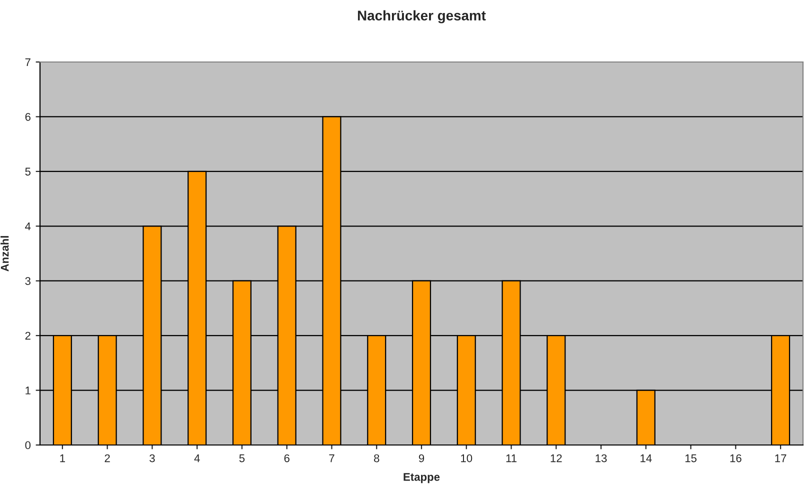 This screenshot has height=492, width=808. Describe the element at coordinates (556, 458) in the screenshot. I see `x-tick-label: 12` at that location.